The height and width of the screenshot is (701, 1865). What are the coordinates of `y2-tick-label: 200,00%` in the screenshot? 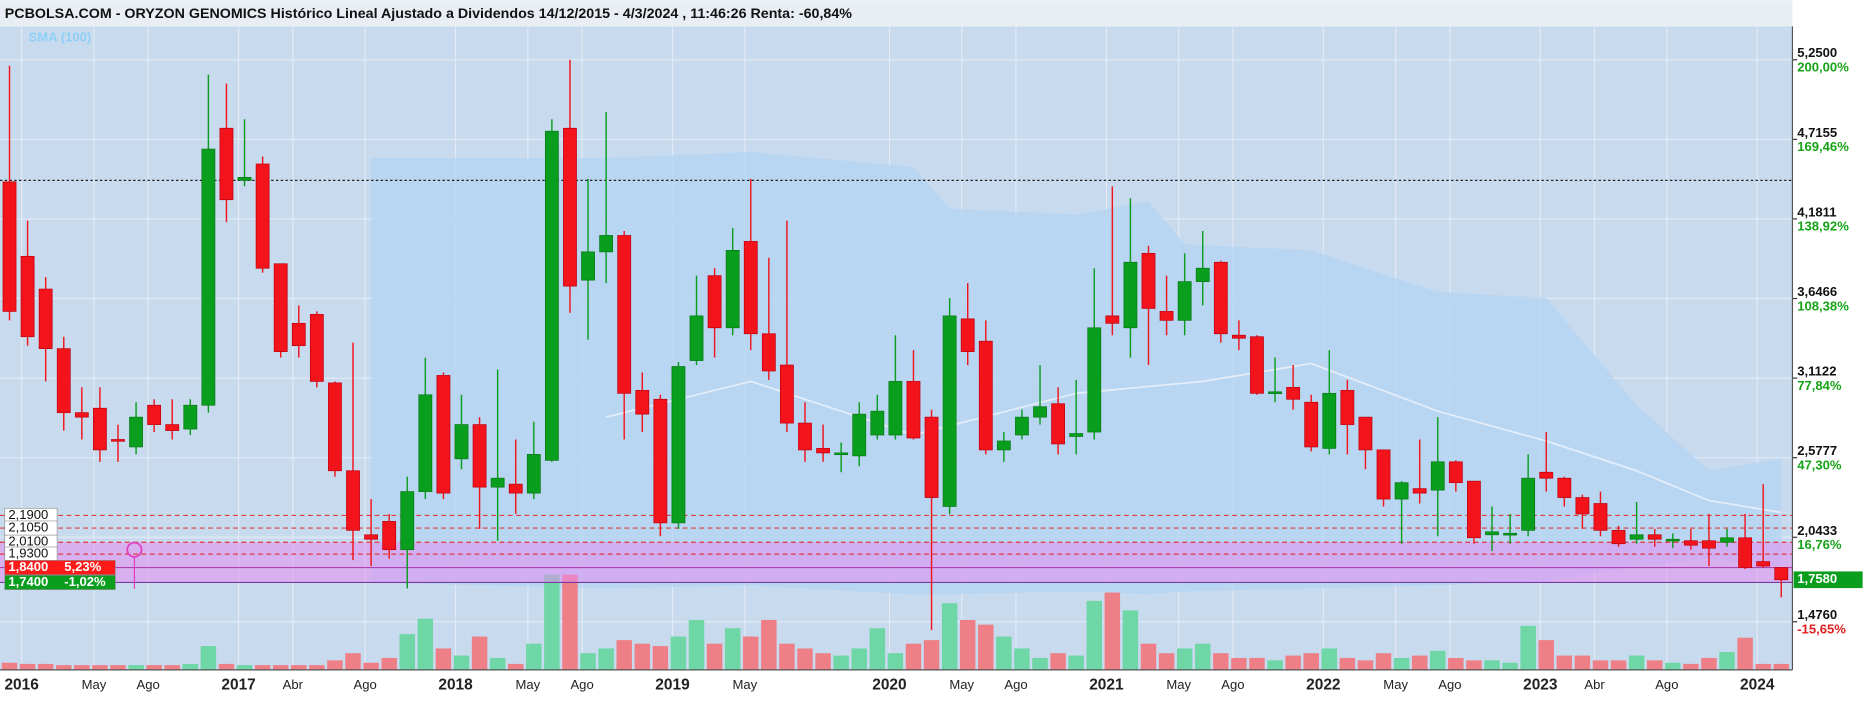 It's located at (1823, 67).